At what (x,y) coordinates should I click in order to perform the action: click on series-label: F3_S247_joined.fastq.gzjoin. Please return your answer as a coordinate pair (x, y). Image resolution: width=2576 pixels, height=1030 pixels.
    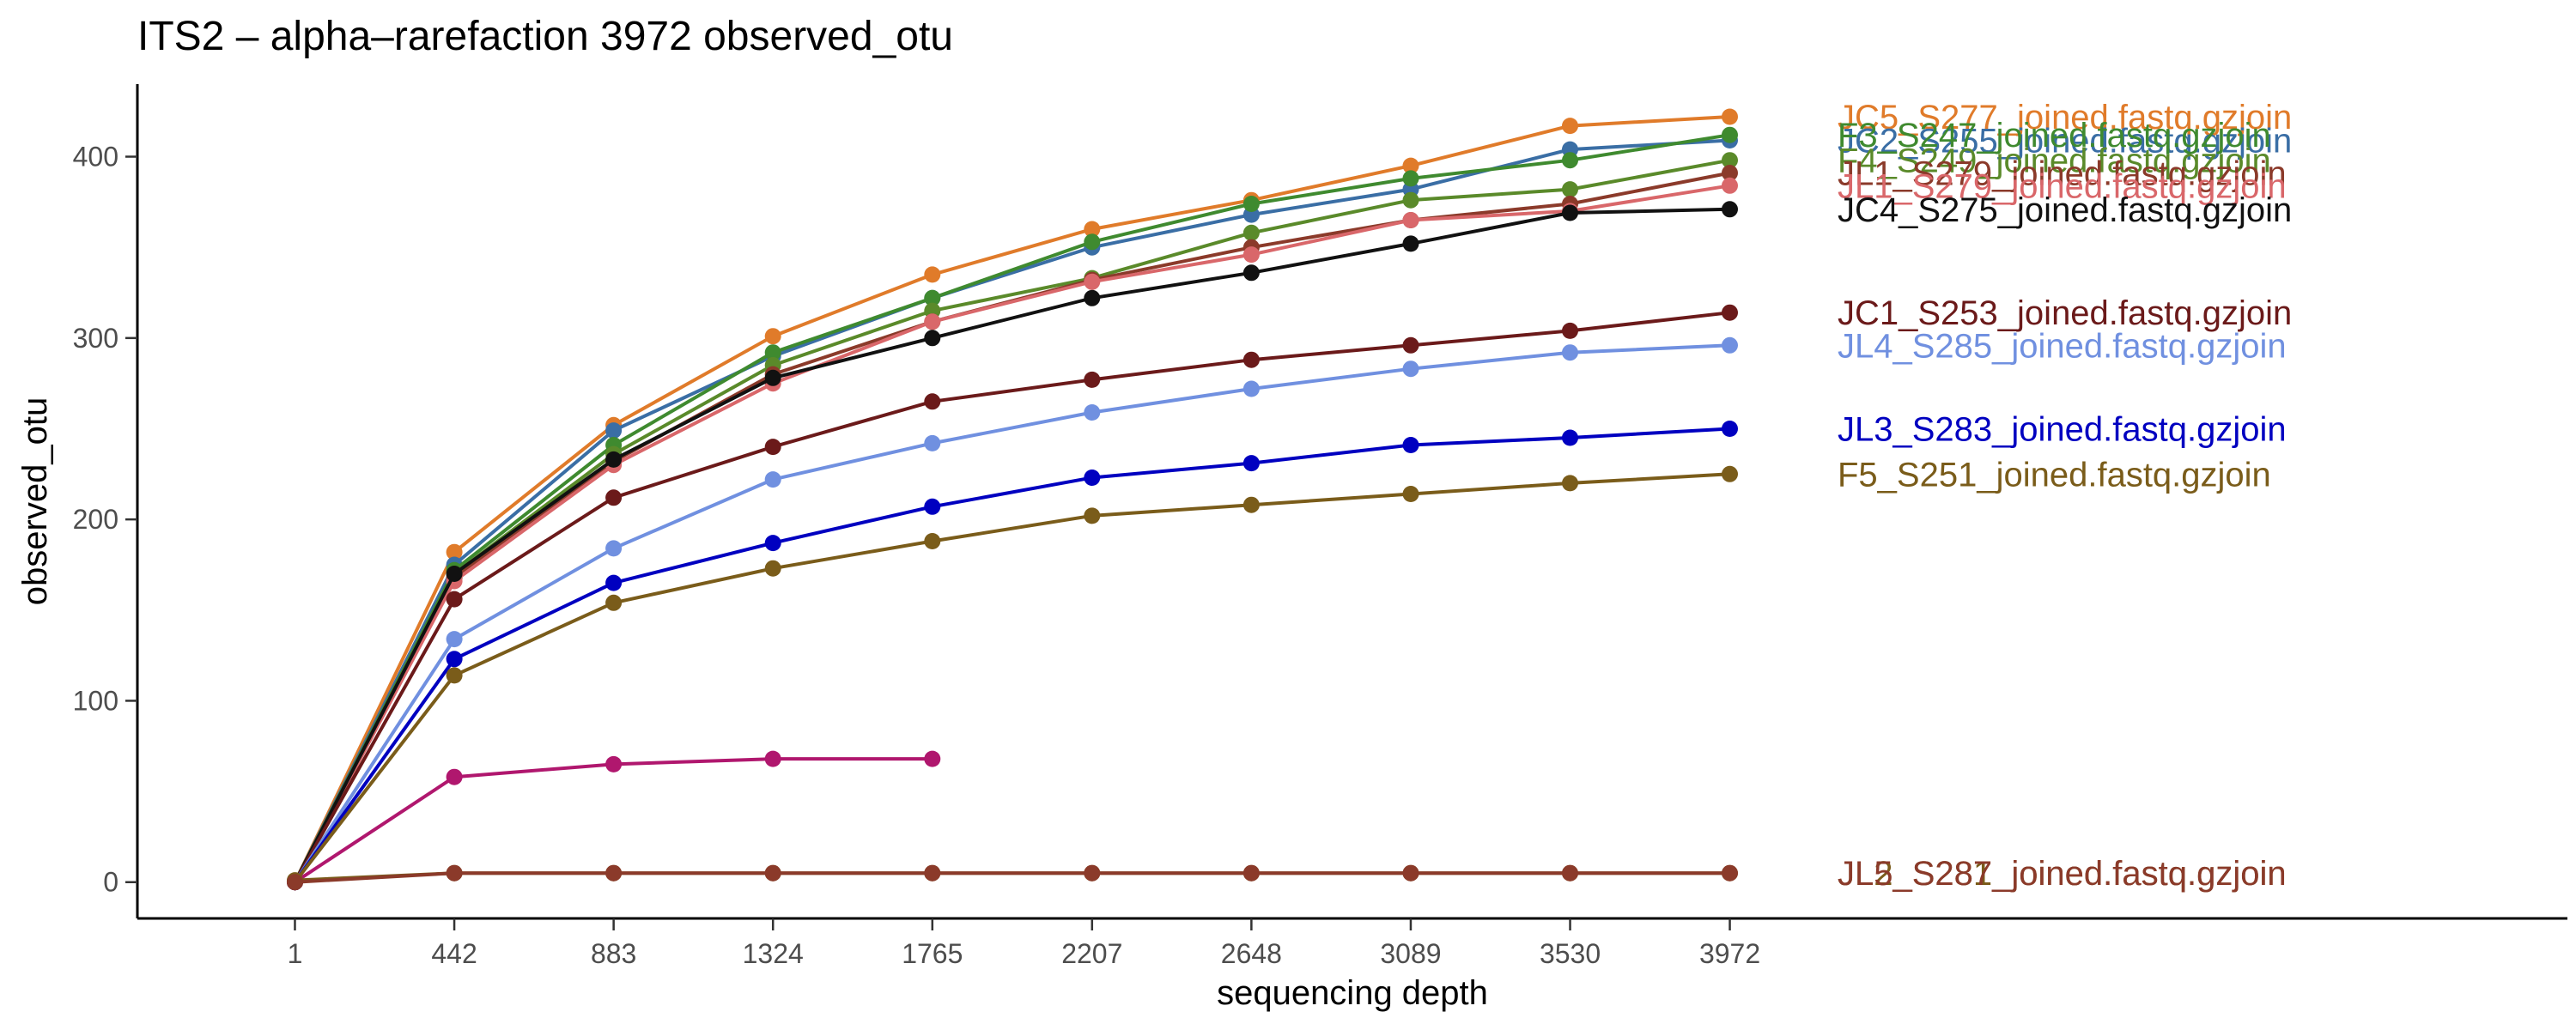
    Looking at the image, I should click on (2054, 135).